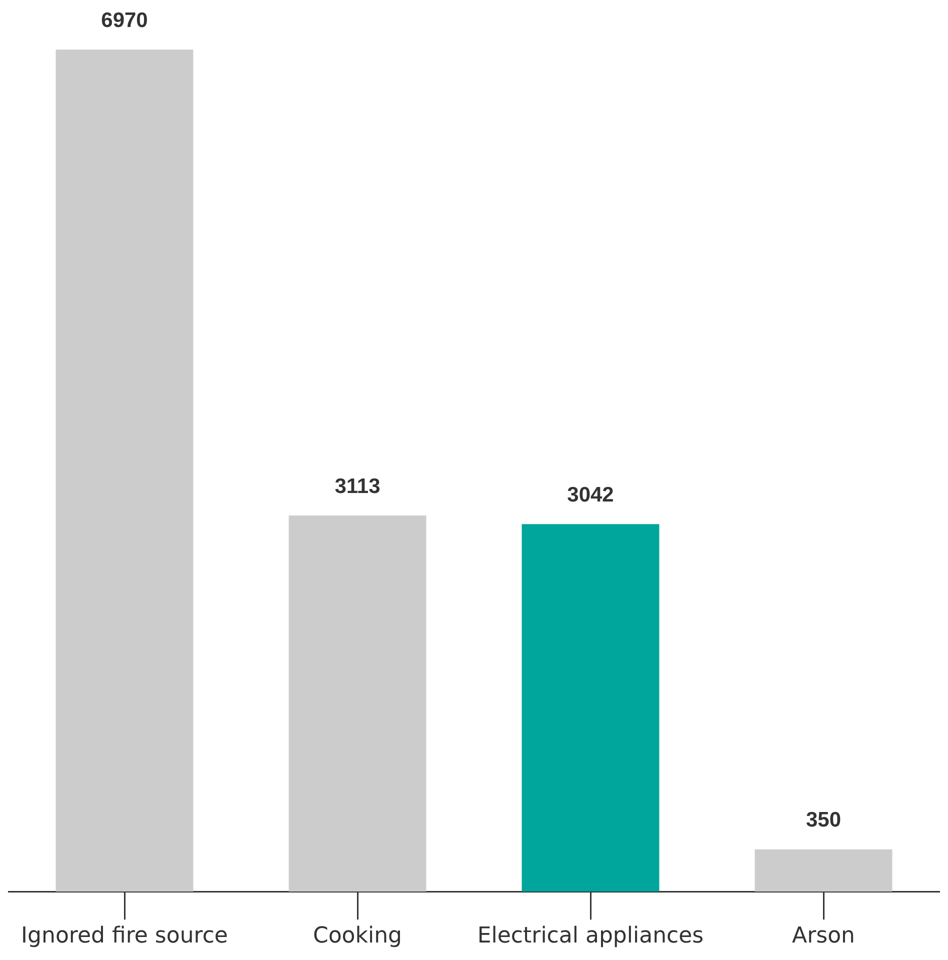  Describe the element at coordinates (590, 936) in the screenshot. I see `x-tick-label: Electrical appliances` at that location.